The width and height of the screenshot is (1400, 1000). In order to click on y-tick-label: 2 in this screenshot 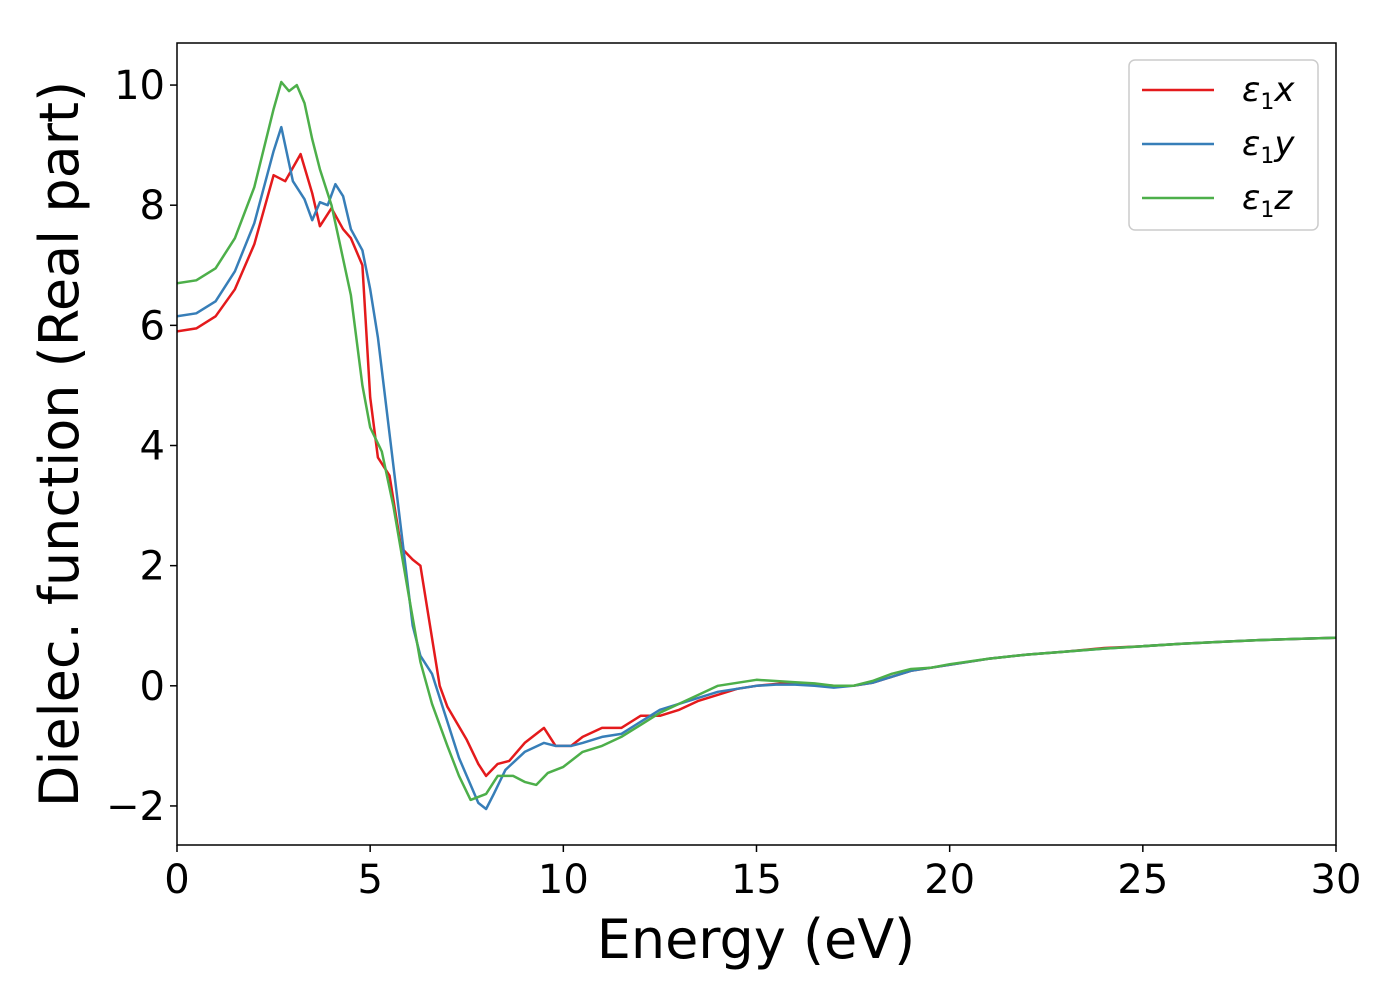, I will do `click(152, 567)`.